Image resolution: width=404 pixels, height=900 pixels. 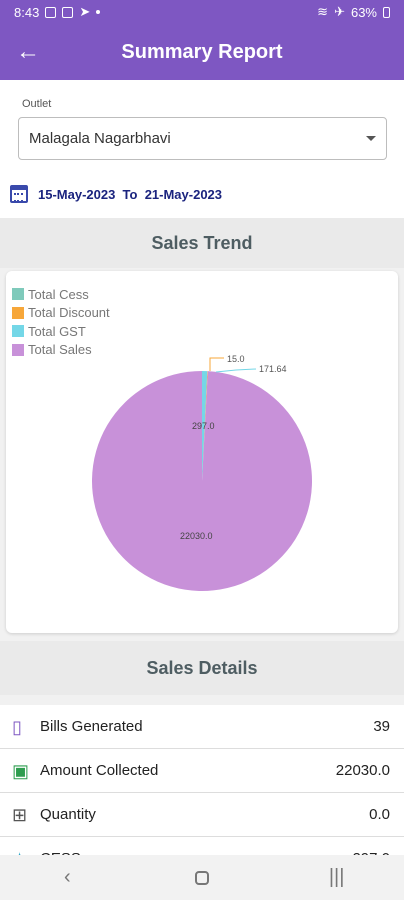 I want to click on image-icon, so click(x=51, y=12).